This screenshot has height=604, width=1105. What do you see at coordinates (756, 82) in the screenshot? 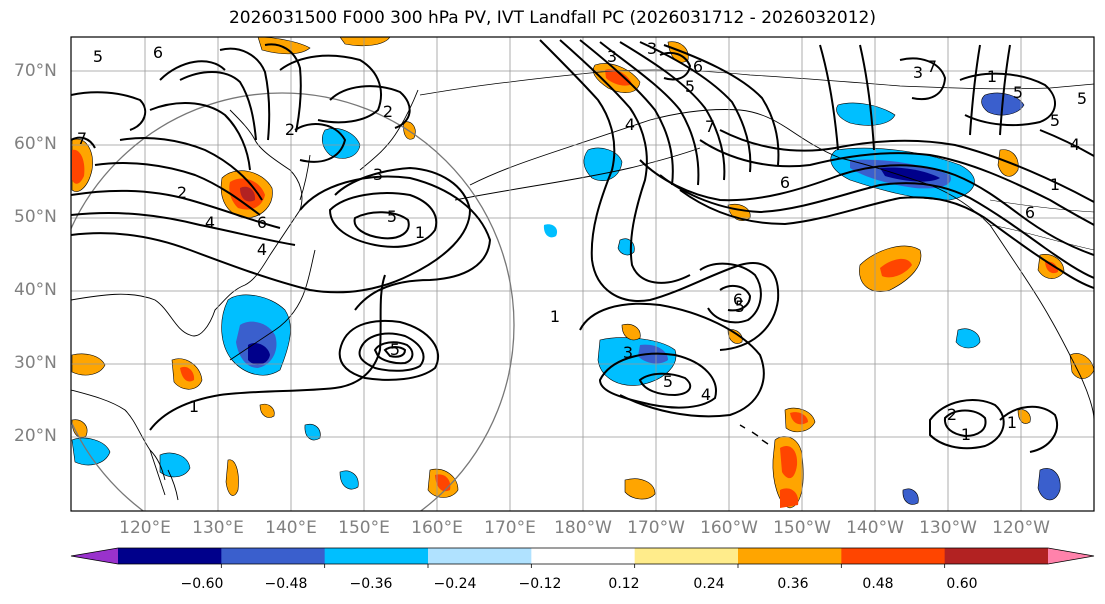
I see `arctic-coast` at bounding box center [756, 82].